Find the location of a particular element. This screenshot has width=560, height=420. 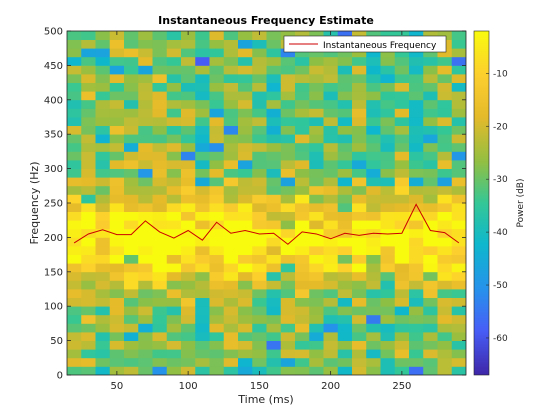

x-tick-label: 100 is located at coordinates (188, 386).